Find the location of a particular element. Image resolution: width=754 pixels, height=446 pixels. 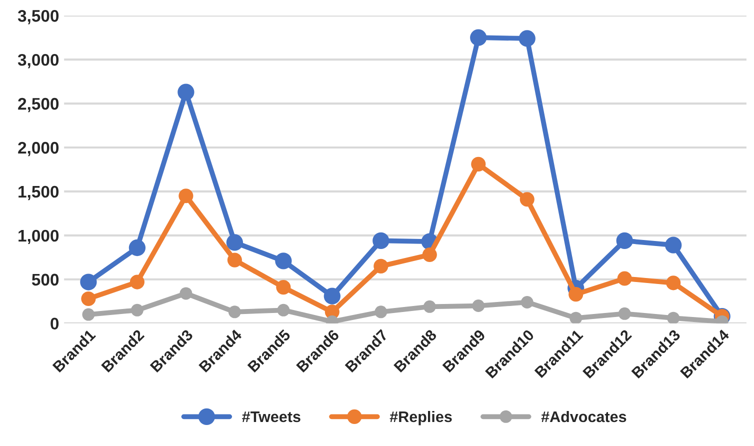

y-tick-label: 0 is located at coordinates (54, 324).